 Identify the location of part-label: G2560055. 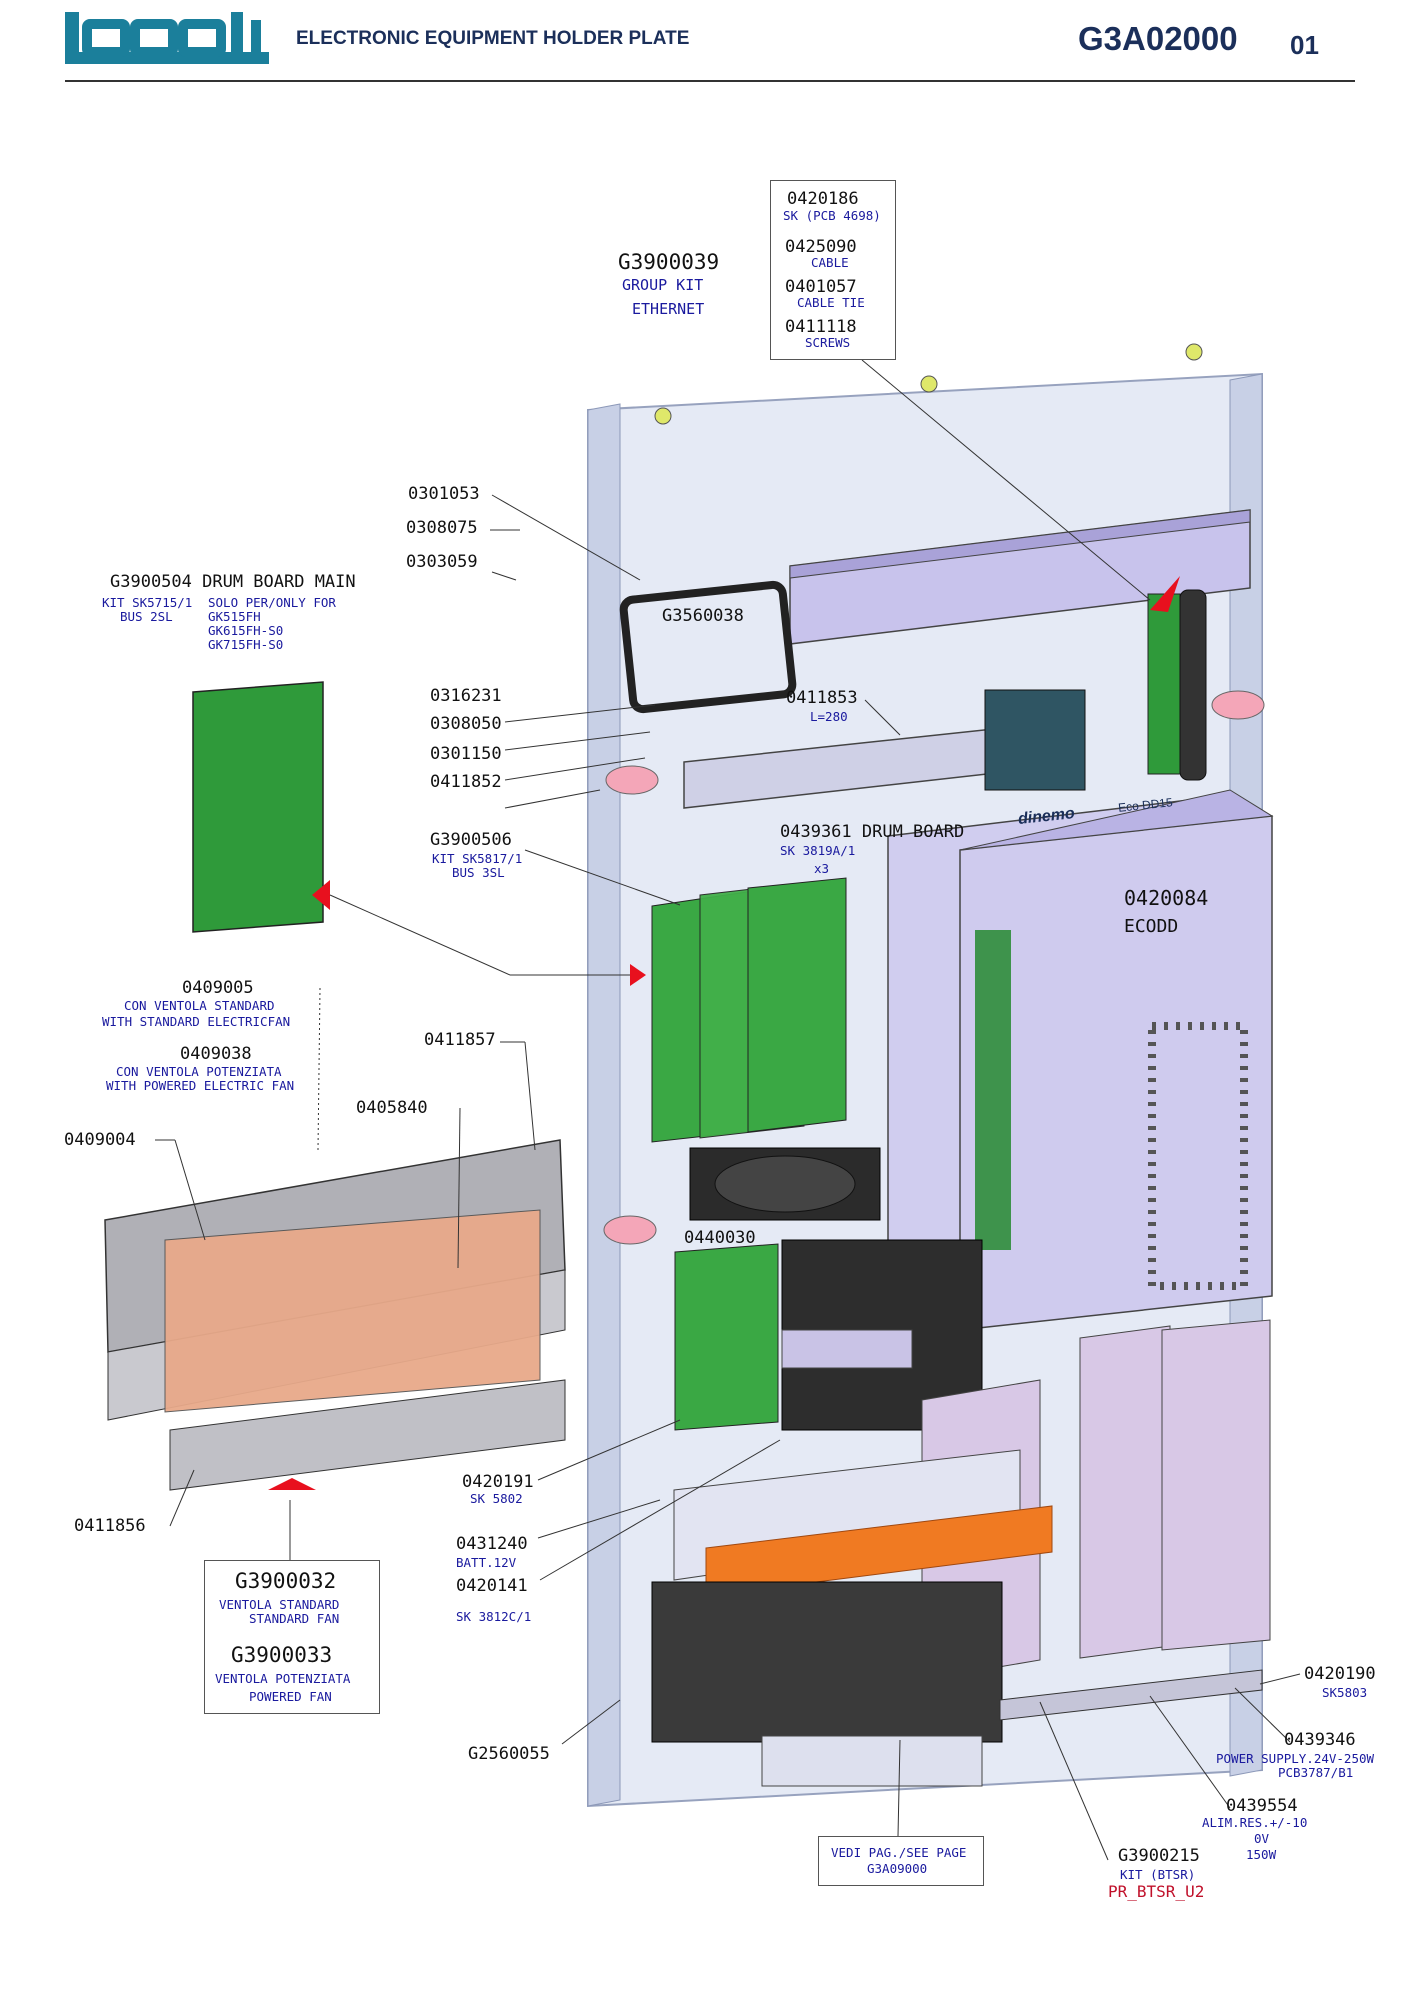
(509, 1754).